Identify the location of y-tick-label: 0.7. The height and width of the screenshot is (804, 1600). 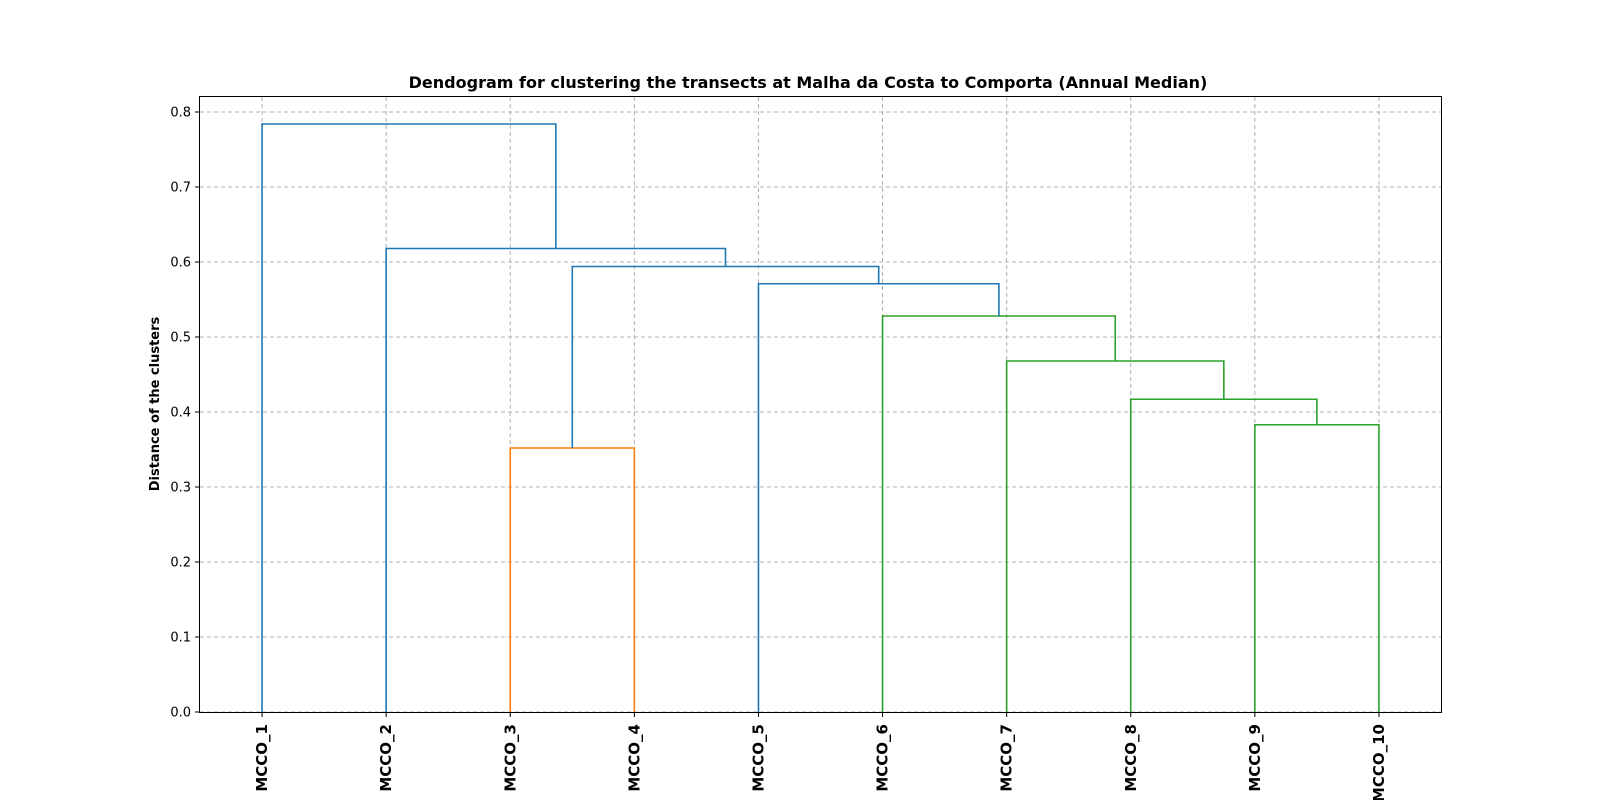
(180, 188).